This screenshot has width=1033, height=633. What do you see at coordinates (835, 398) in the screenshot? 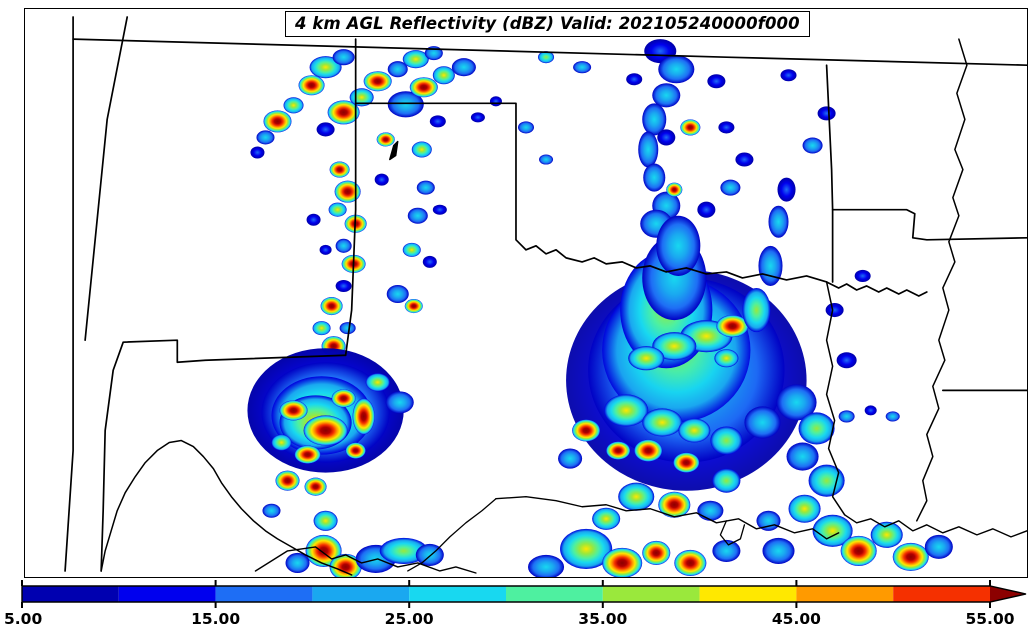
I see `border-tx-la` at bounding box center [835, 398].